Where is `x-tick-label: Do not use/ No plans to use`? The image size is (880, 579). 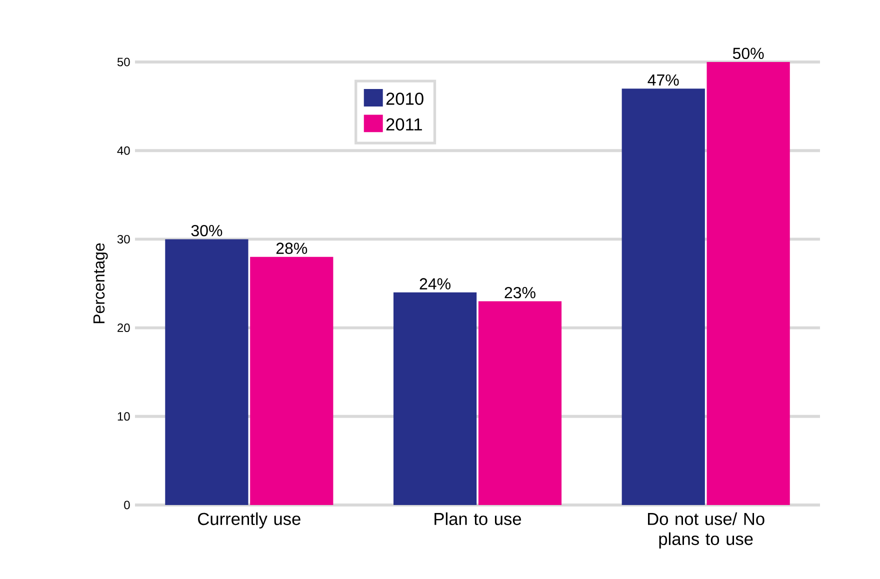 x-tick-label: Do not use/ No plans to use is located at coordinates (706, 530).